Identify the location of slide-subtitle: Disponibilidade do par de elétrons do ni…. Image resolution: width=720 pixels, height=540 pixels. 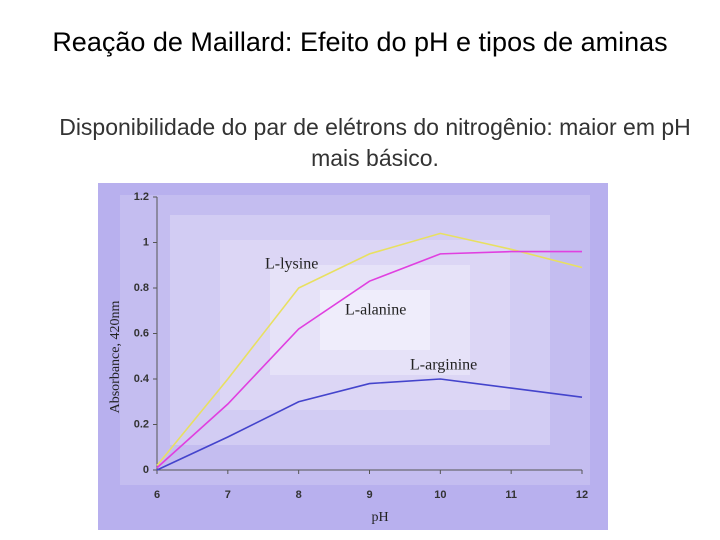
(375, 142).